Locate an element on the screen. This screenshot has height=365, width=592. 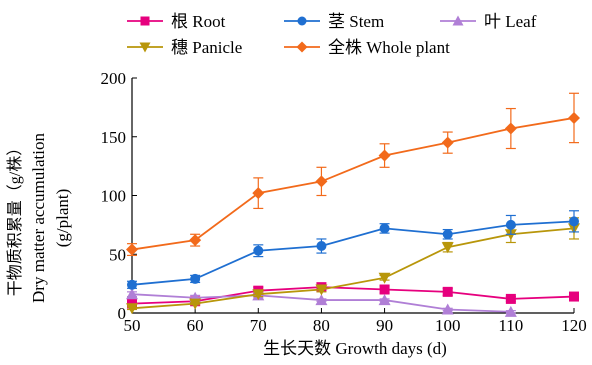
x-tick-label: 90 is located at coordinates (384, 325).